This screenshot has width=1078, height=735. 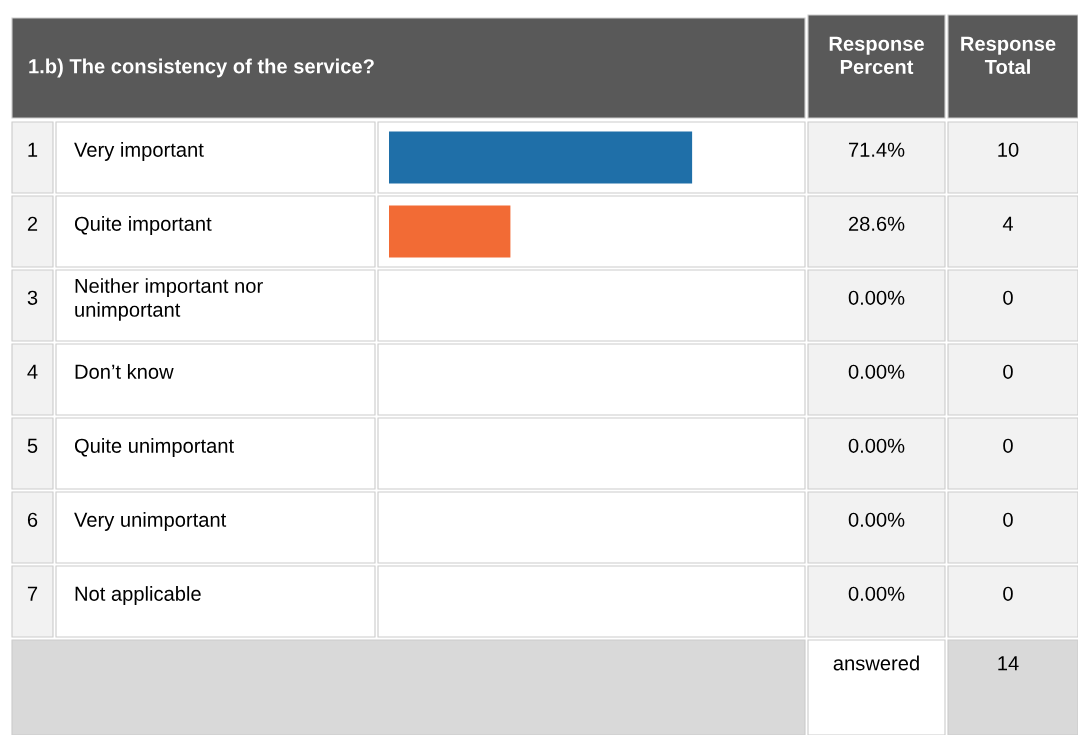 I want to click on y-tick-label: Quite important, so click(x=143, y=225).